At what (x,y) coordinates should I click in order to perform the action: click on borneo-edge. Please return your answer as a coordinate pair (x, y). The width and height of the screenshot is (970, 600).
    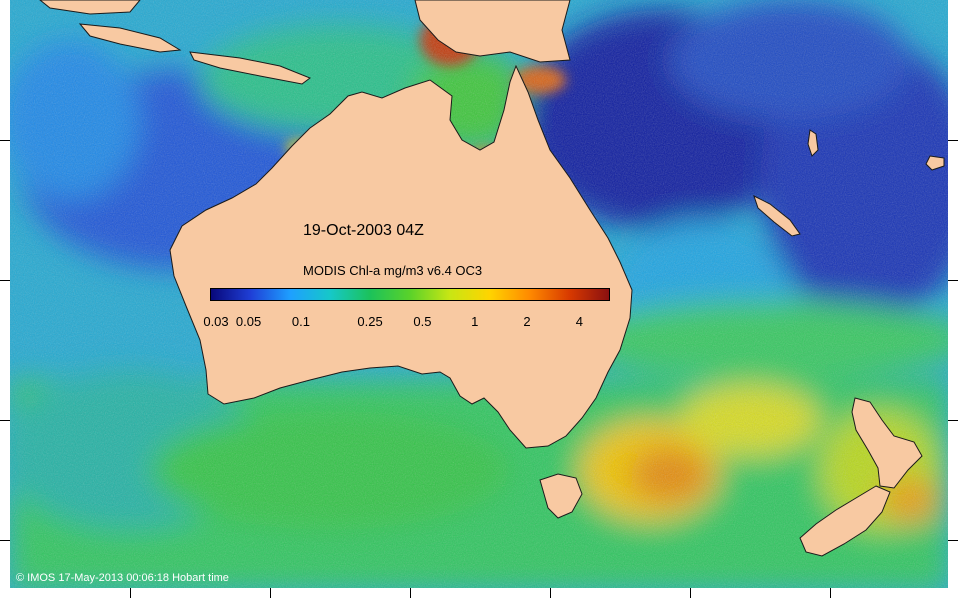
    Looking at the image, I should click on (90, 7).